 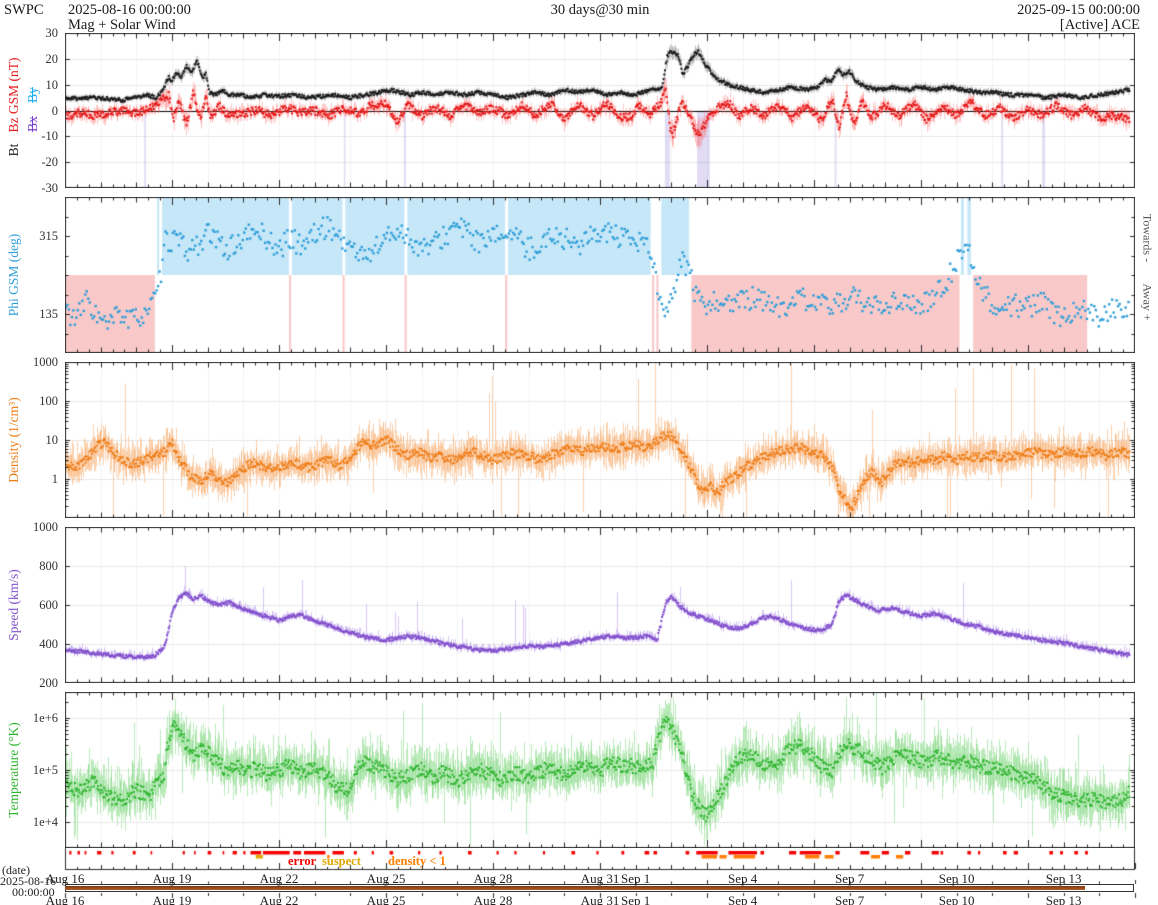 What do you see at coordinates (48, 236) in the screenshot?
I see `y-tick-label: 315` at bounding box center [48, 236].